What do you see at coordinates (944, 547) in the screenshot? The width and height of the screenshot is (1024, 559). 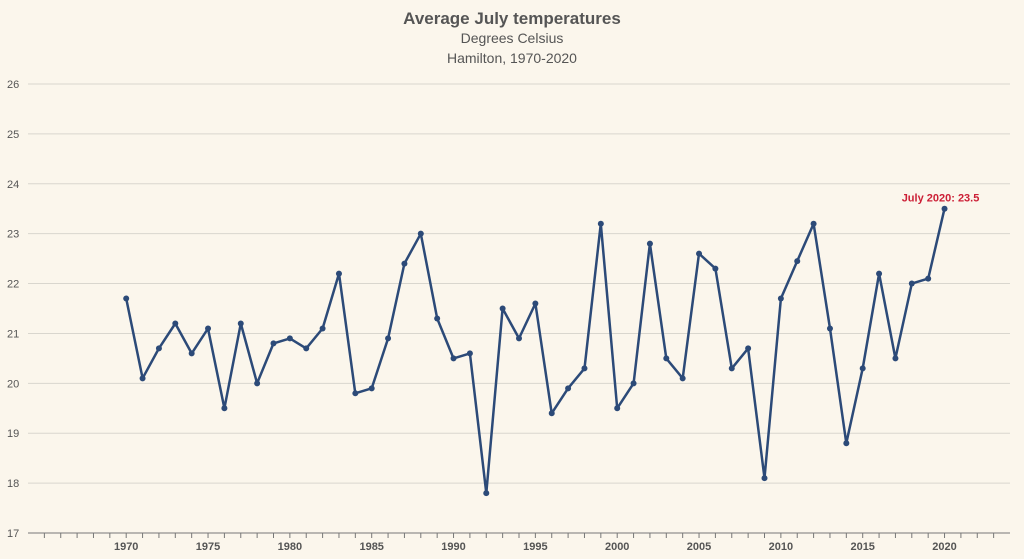 I see `x-tick-label-2020: 2020` at bounding box center [944, 547].